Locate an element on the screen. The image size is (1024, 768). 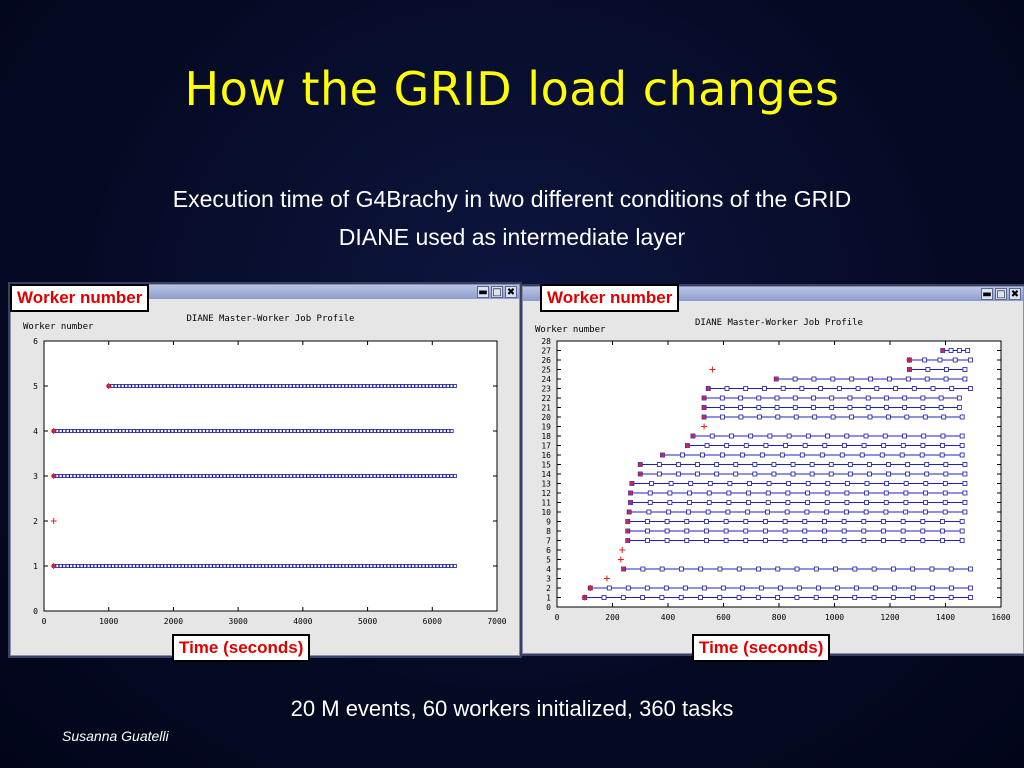
x-tick-label: 0 is located at coordinates (557, 617).